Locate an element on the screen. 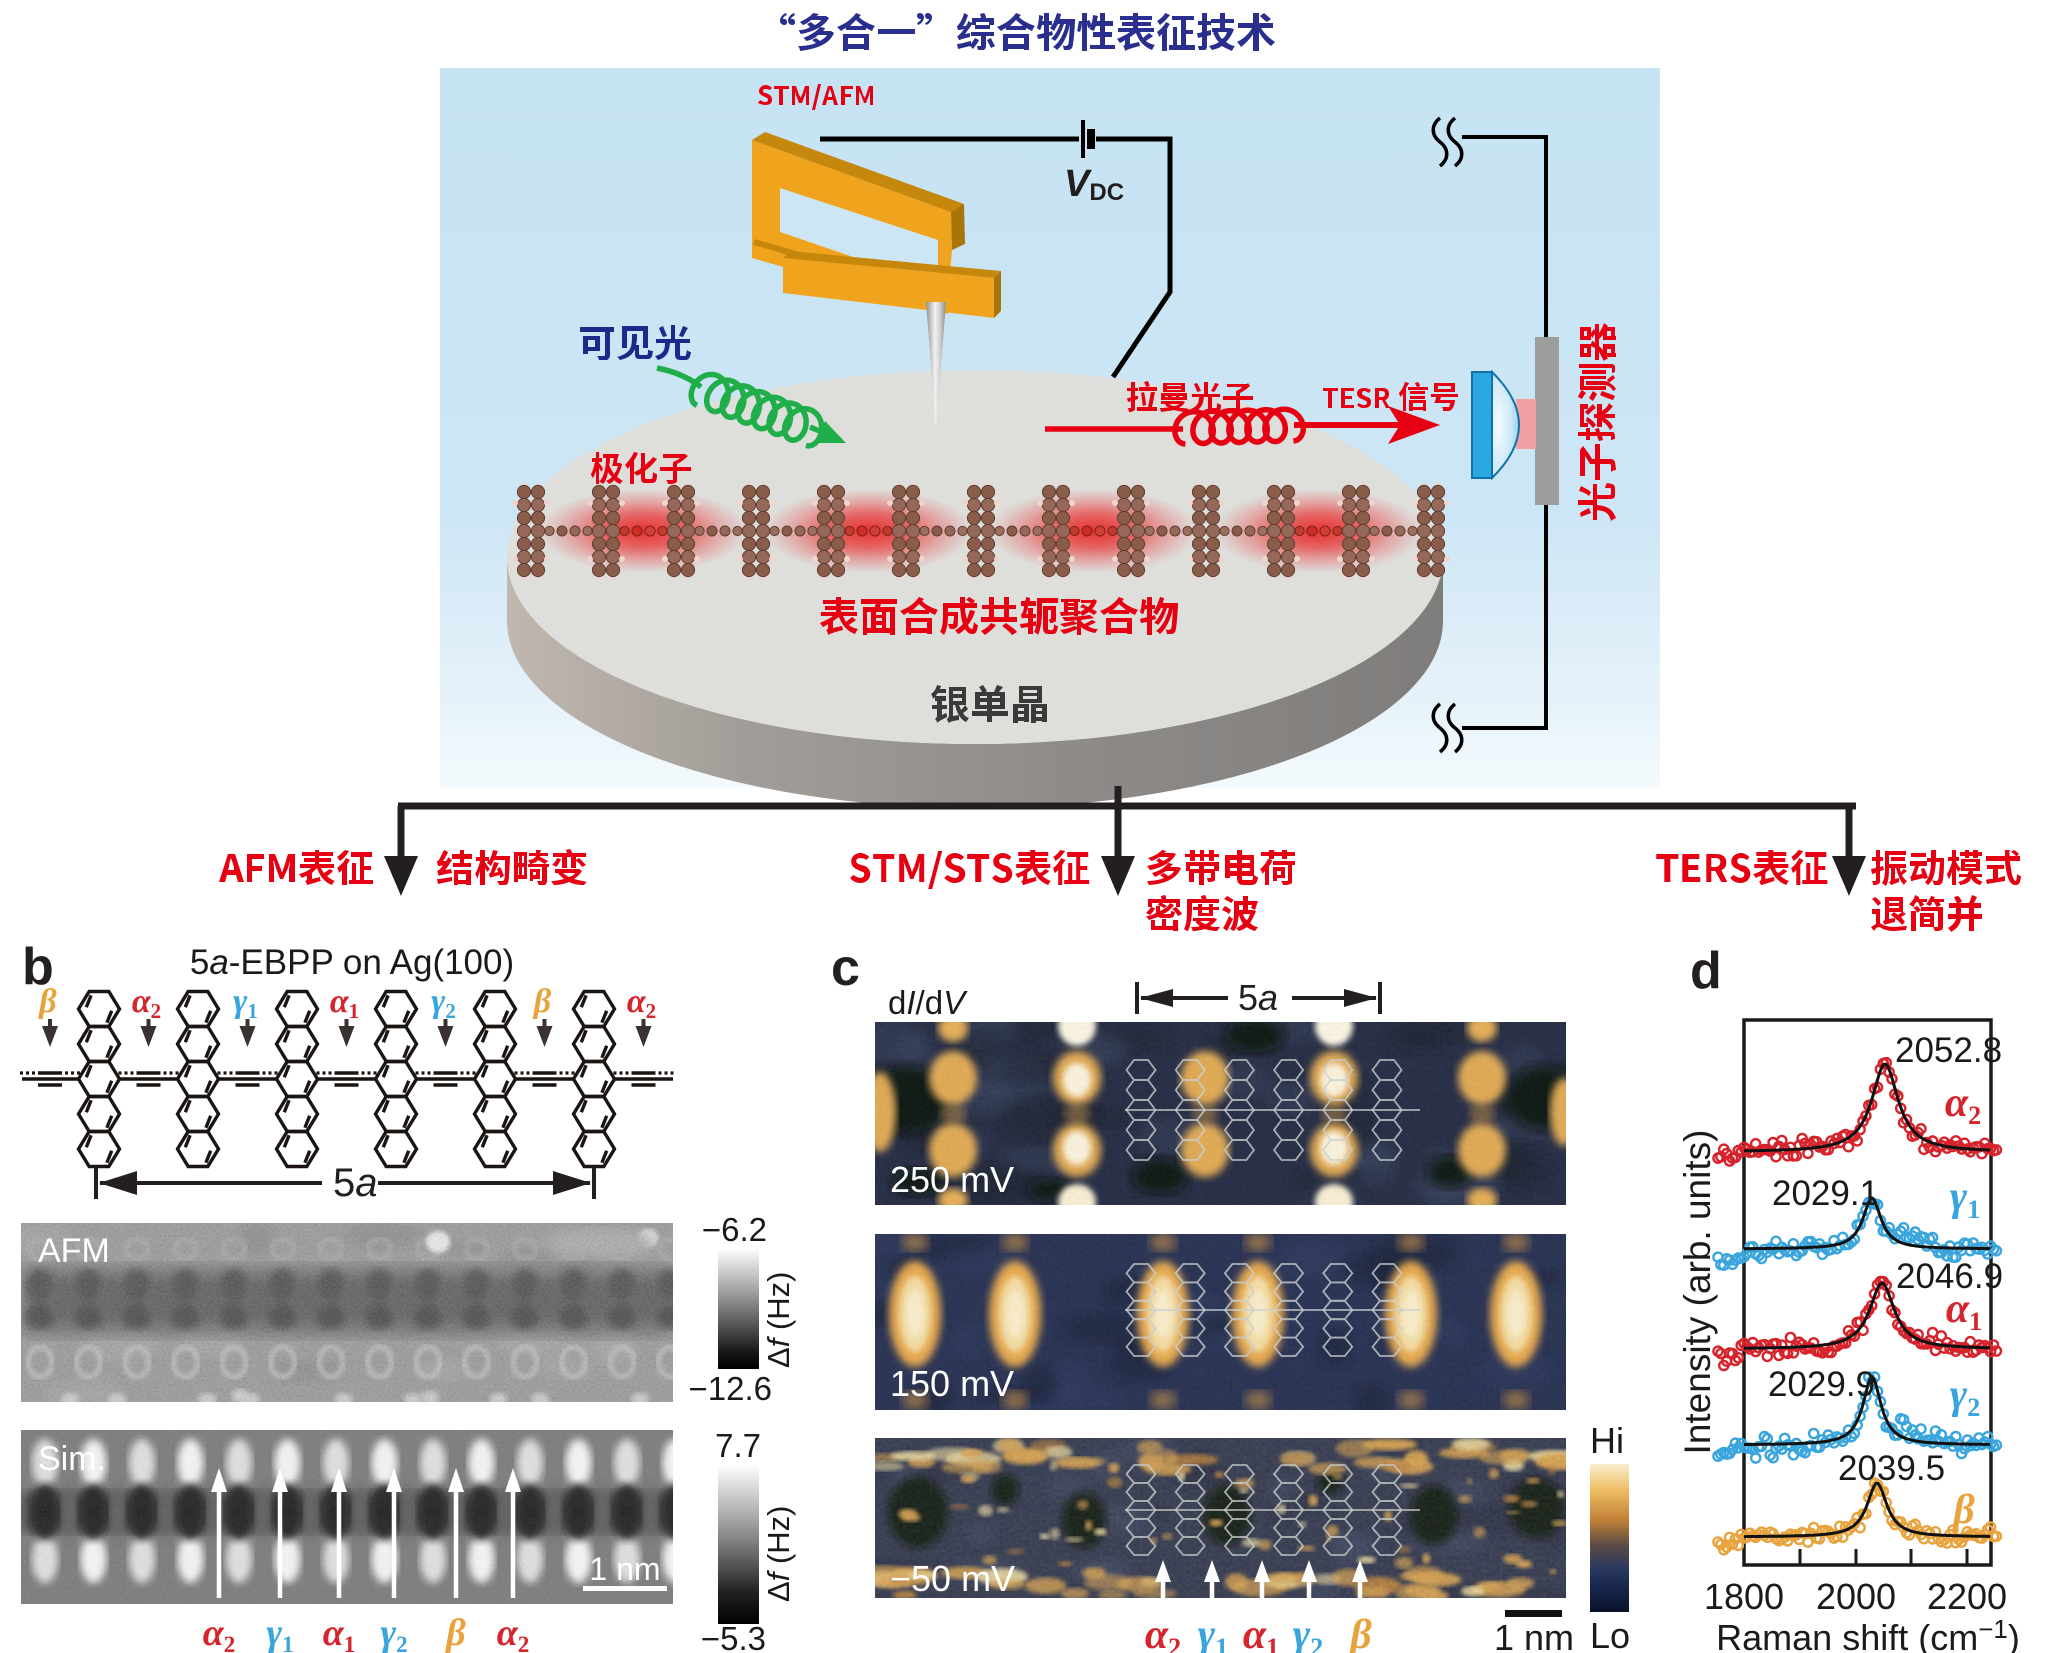 Image resolution: width=2048 pixels, height=1653 pixels. svg-text: Hi is located at coordinates (1607, 1440).